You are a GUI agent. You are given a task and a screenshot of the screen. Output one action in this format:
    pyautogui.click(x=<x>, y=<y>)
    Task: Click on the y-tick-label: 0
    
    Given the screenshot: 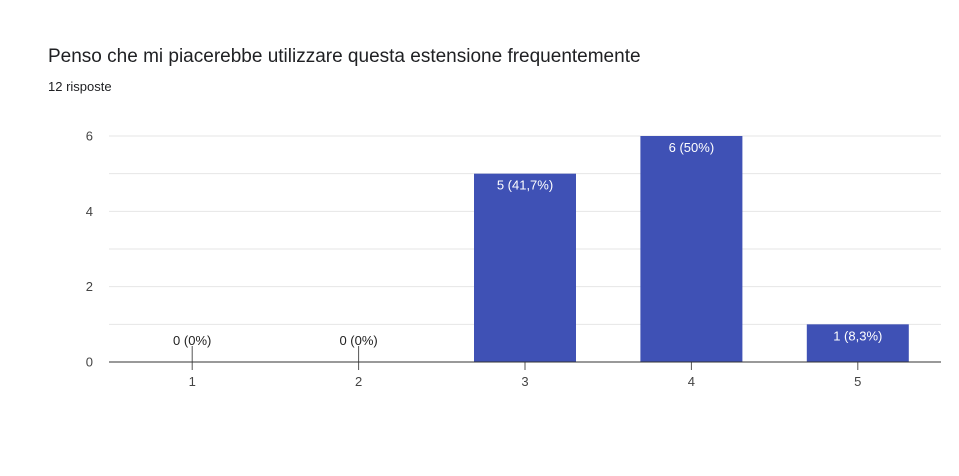 What is the action you would take?
    pyautogui.click(x=89, y=362)
    